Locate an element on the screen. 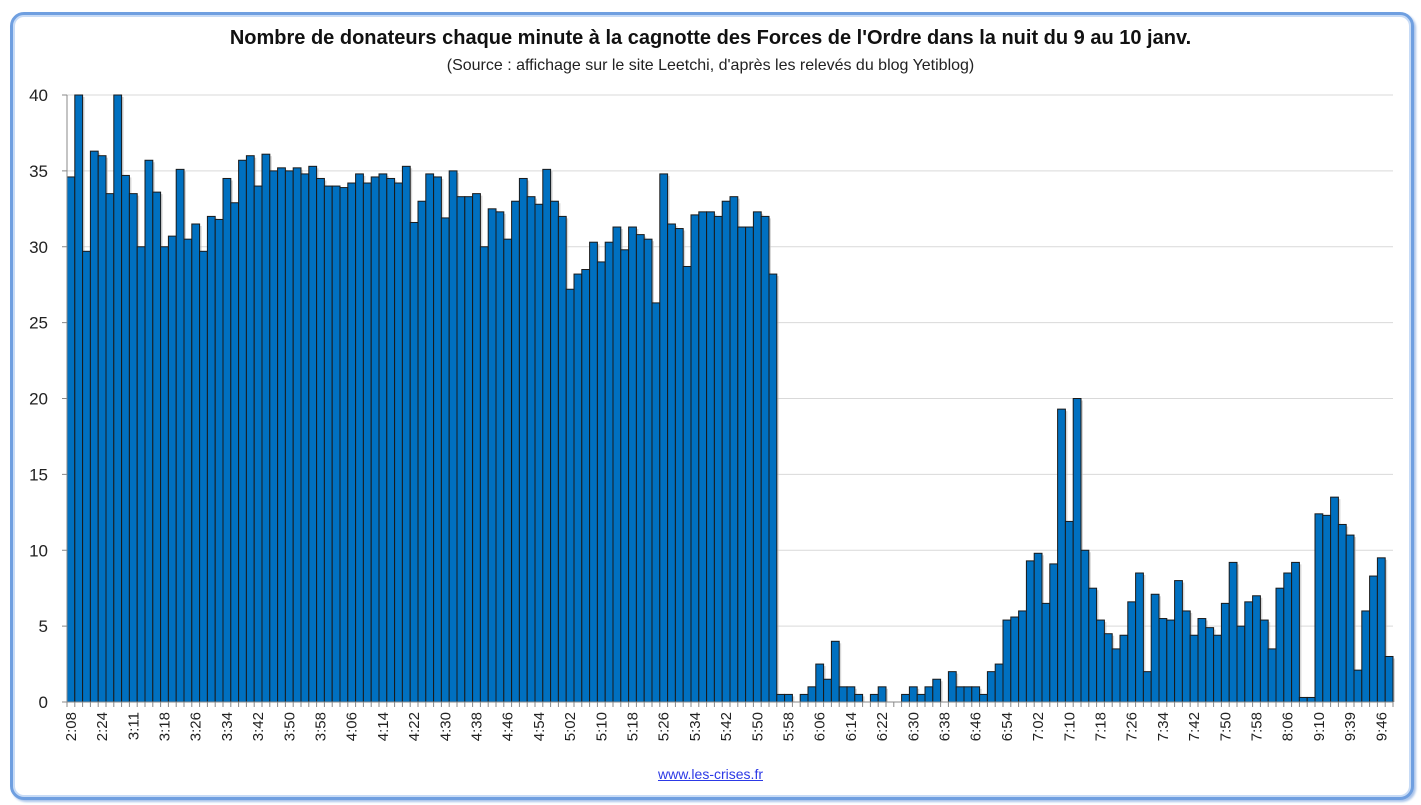  y-tick-label: 40 is located at coordinates (38, 95).